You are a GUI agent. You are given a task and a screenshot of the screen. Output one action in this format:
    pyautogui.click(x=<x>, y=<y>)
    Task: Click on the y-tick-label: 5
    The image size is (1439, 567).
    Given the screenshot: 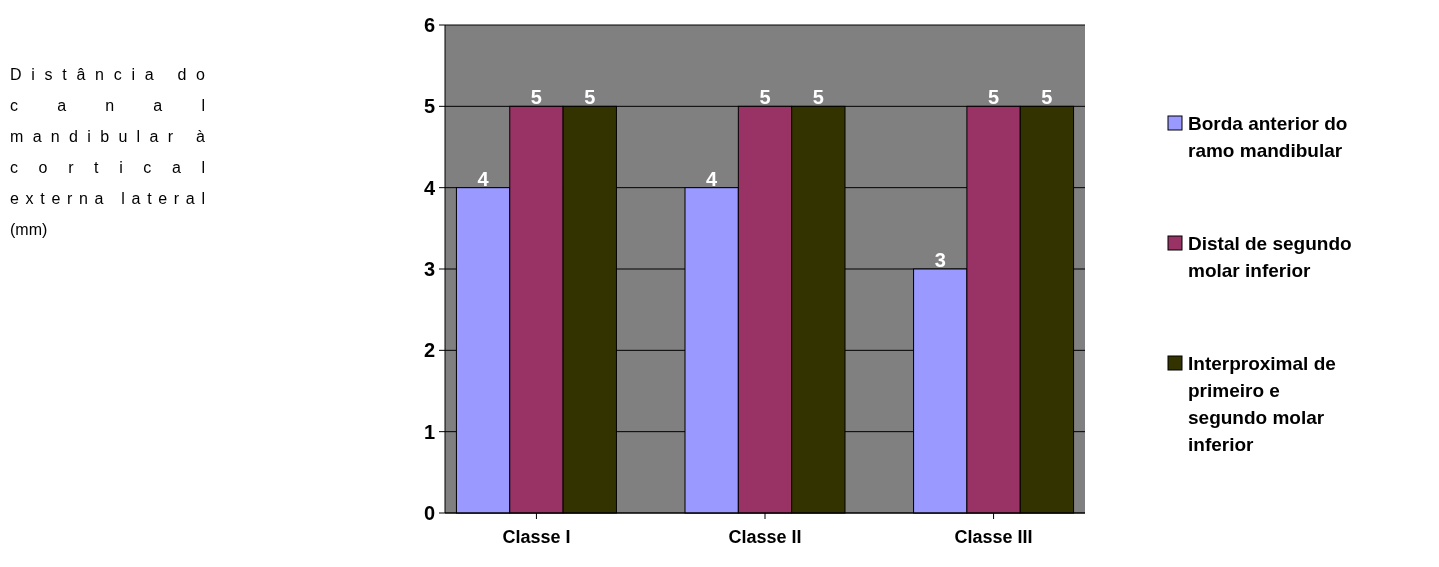 What is the action you would take?
    pyautogui.click(x=429, y=106)
    